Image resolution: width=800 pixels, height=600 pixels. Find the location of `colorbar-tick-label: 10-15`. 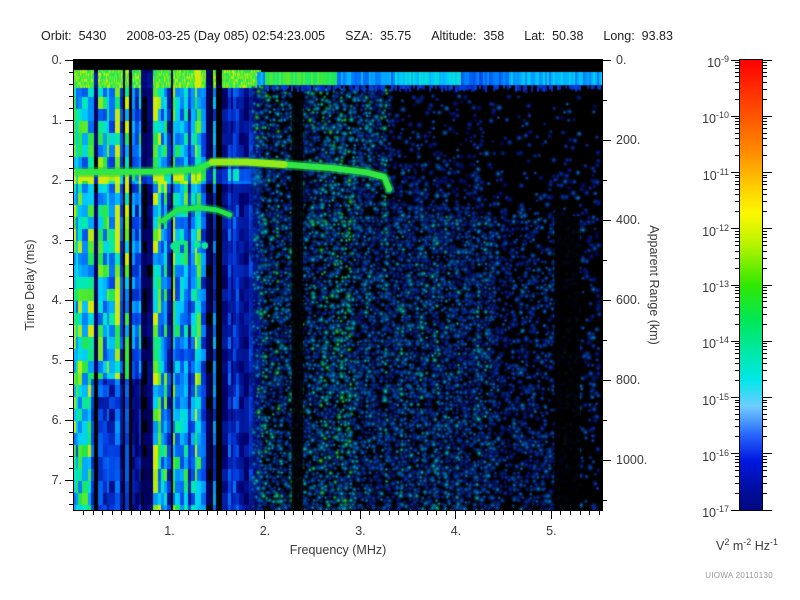

colorbar-tick-label: 10-15 is located at coordinates (715, 399).